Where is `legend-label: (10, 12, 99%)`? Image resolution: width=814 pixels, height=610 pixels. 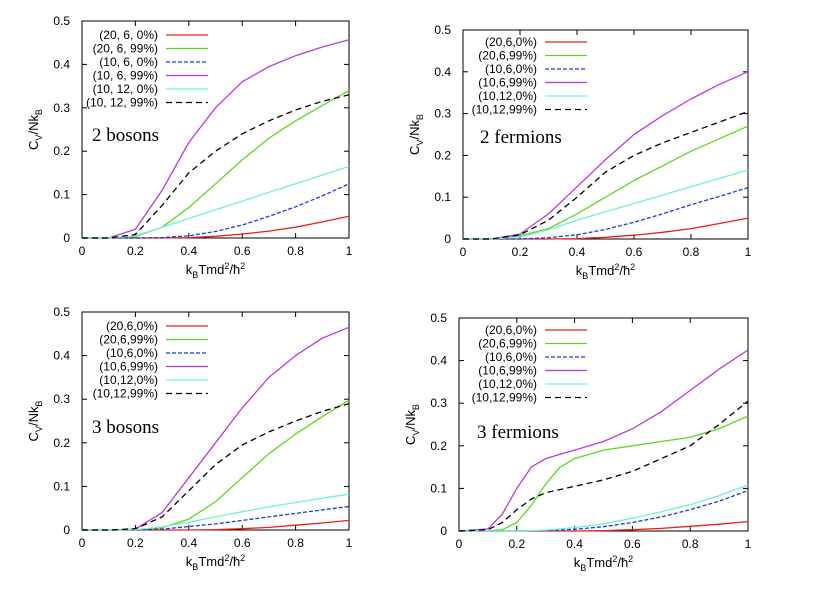 legend-label: (10, 12, 99%) is located at coordinates (122, 103).